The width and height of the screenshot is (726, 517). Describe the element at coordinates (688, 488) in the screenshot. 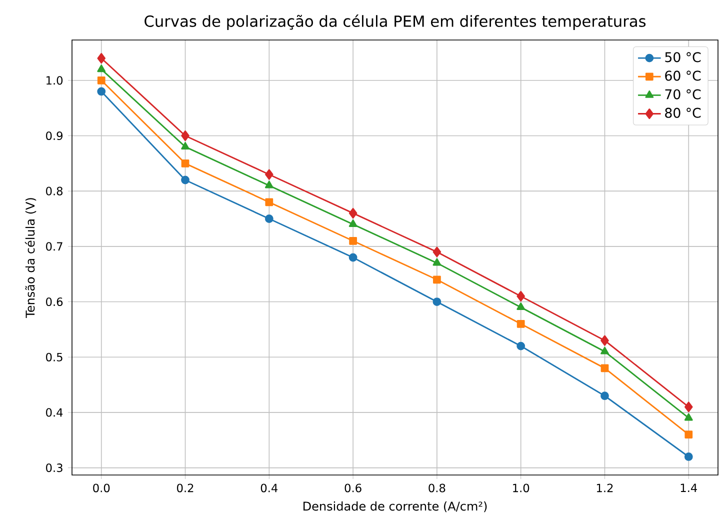

I see `x-tick-label: 1.4` at that location.